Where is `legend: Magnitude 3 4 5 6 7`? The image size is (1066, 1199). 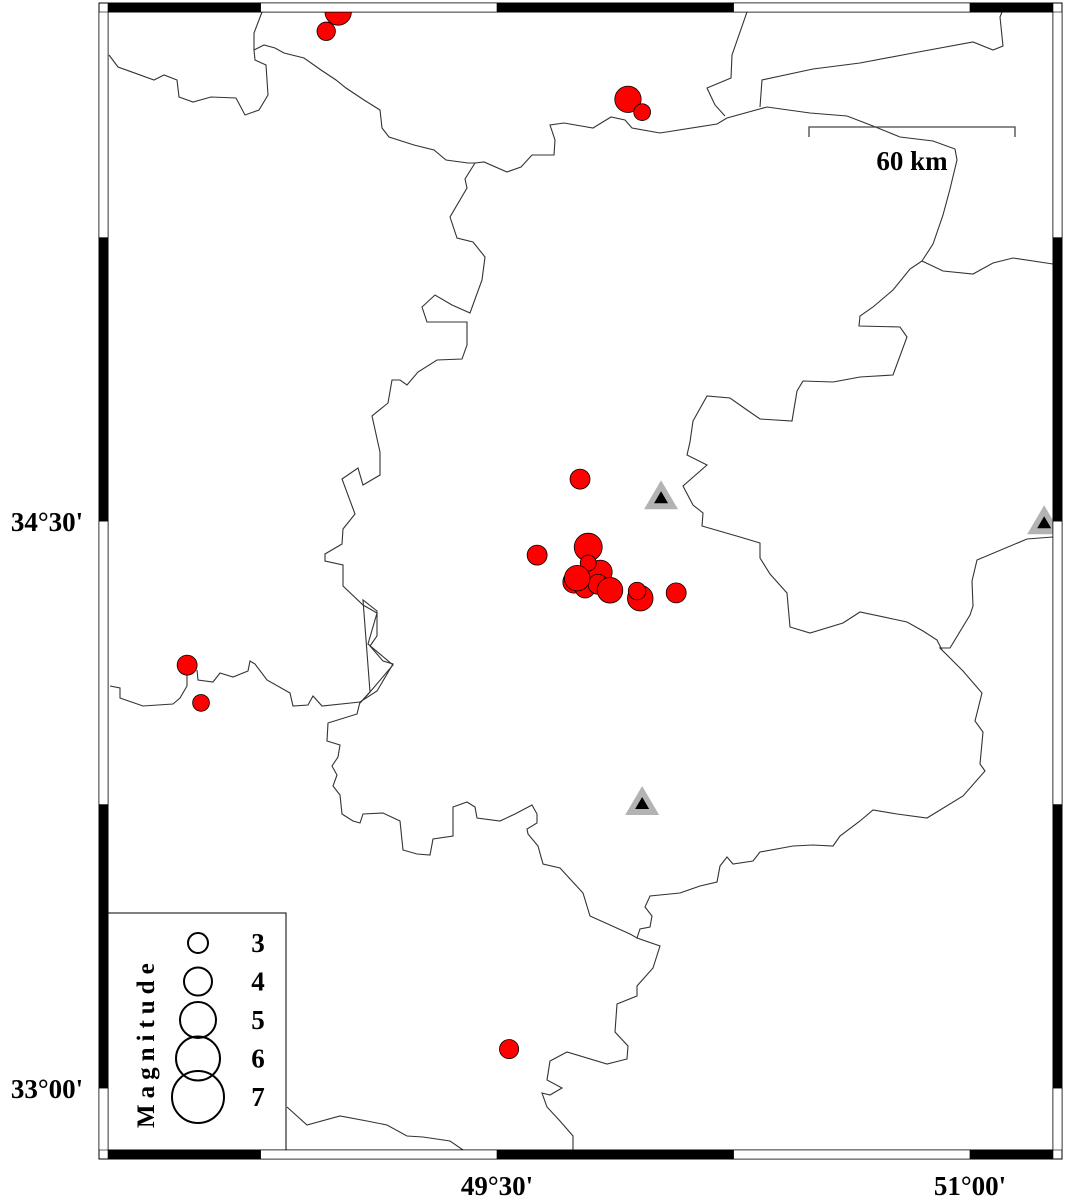 legend: Magnitude 3 4 5 6 7 is located at coordinates (197, 1031).